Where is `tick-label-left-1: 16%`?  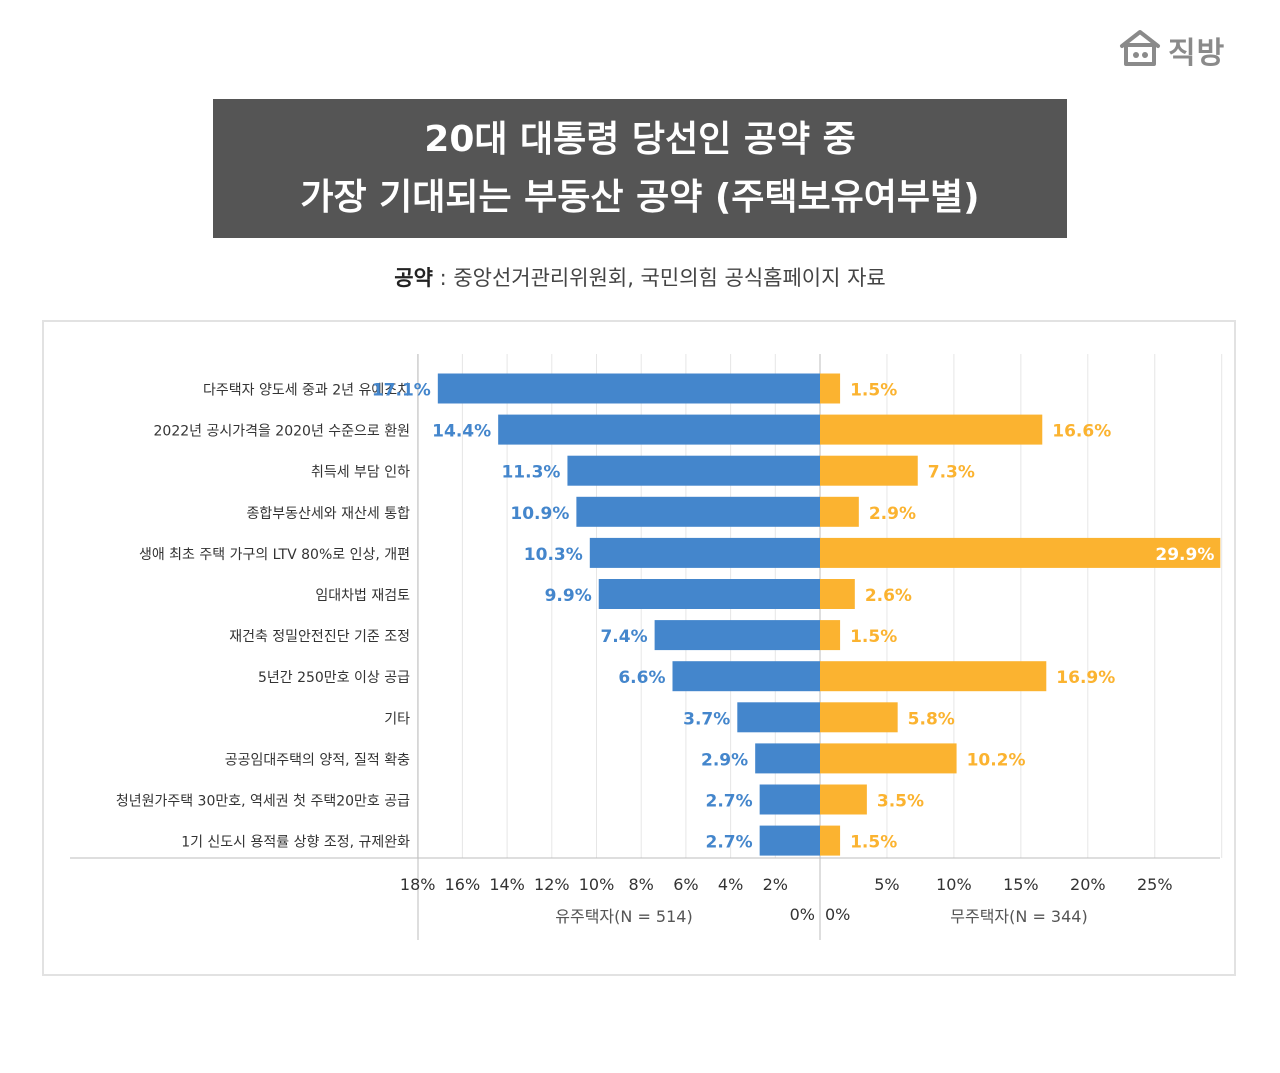
tick-label-left-1: 16% is located at coordinates (463, 884).